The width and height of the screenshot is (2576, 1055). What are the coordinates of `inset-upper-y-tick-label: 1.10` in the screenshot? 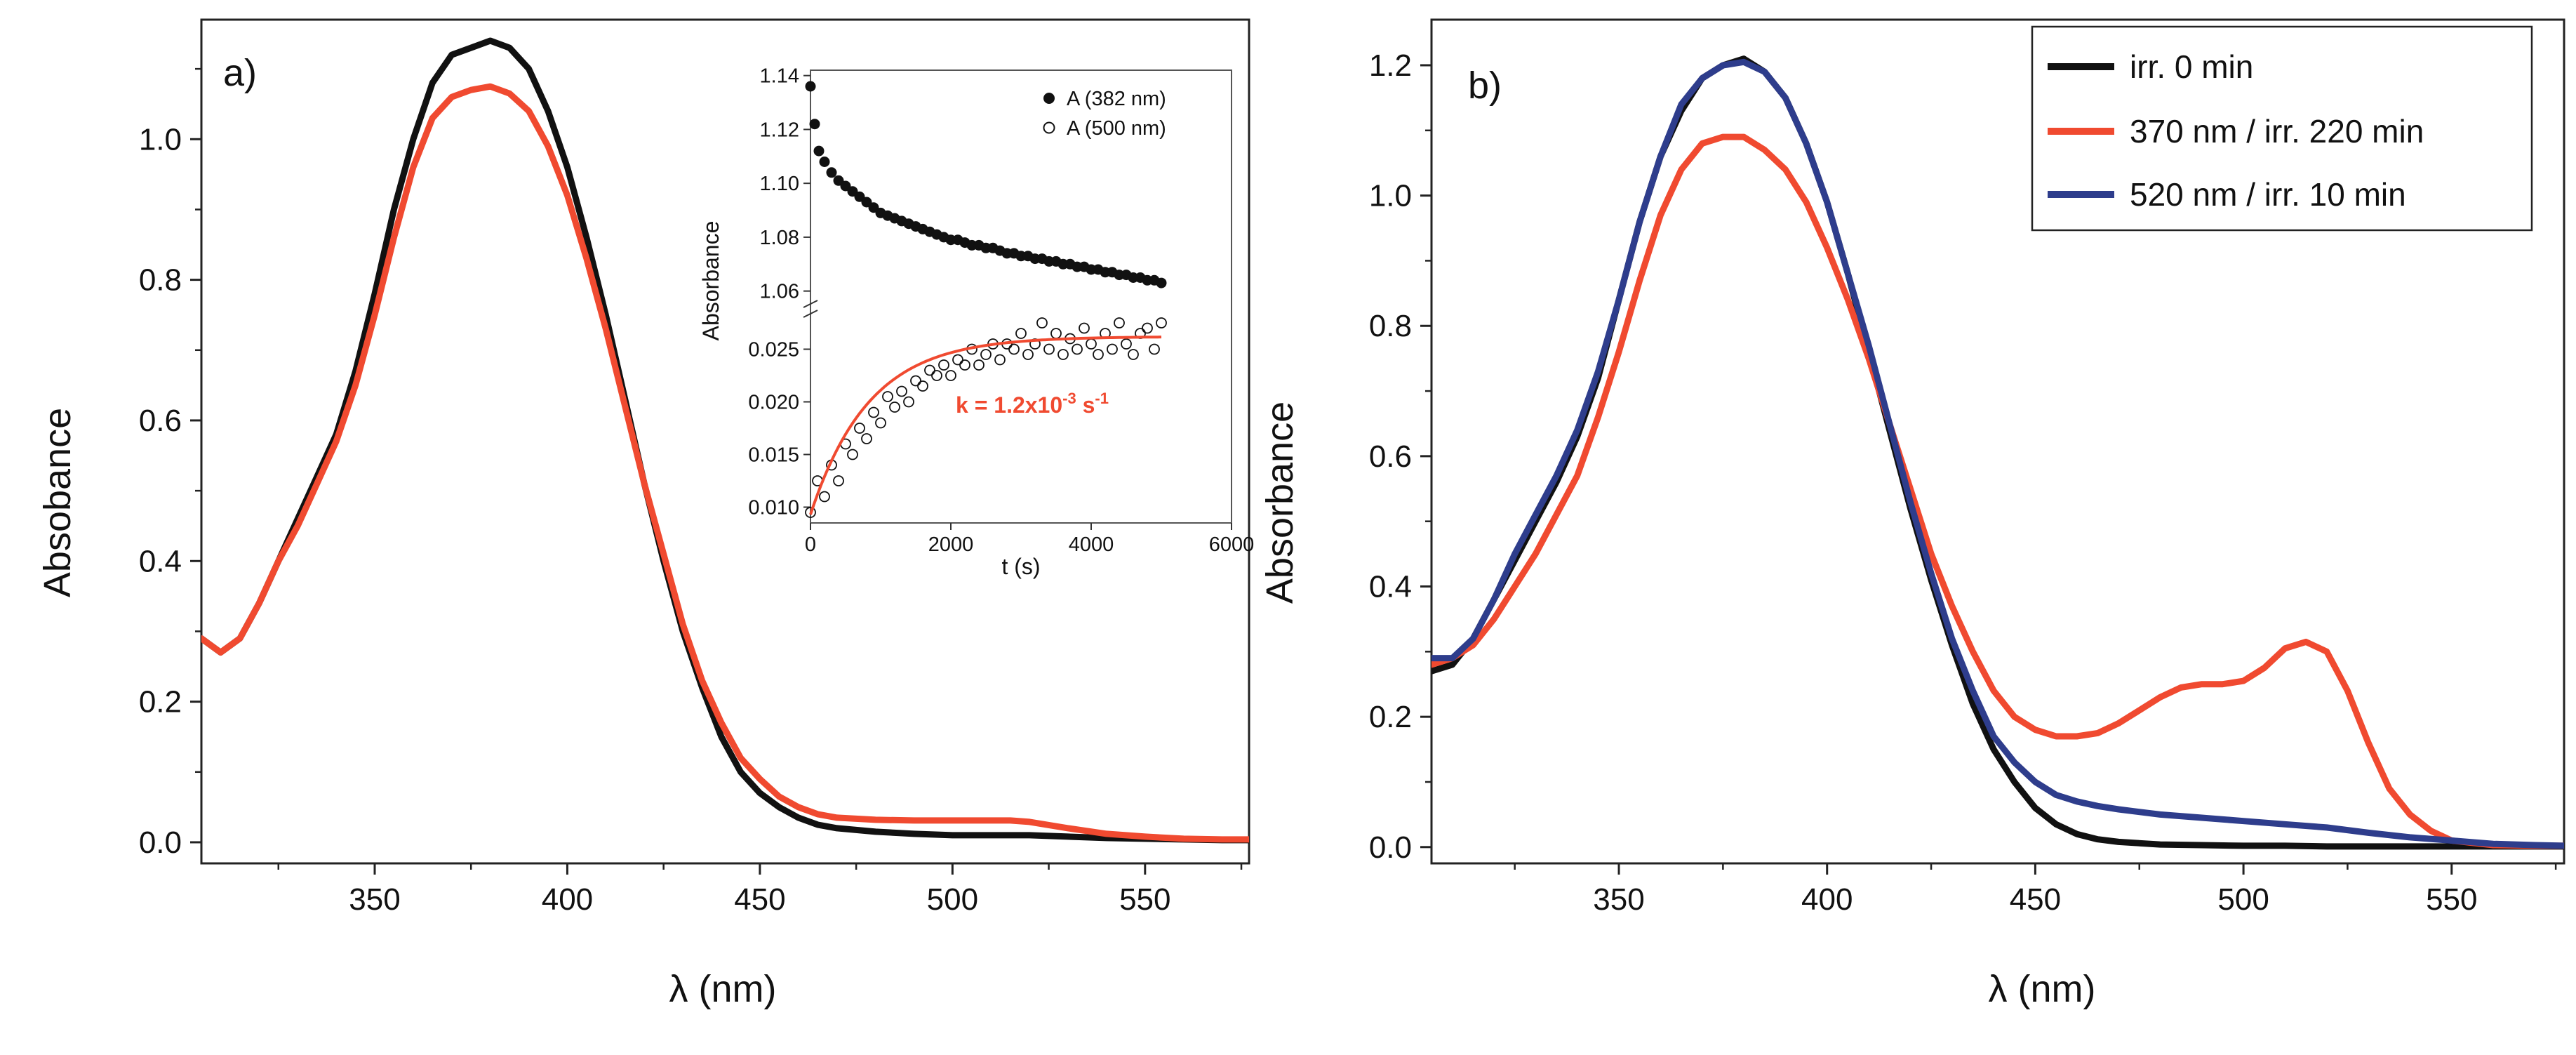 It's located at (779, 184).